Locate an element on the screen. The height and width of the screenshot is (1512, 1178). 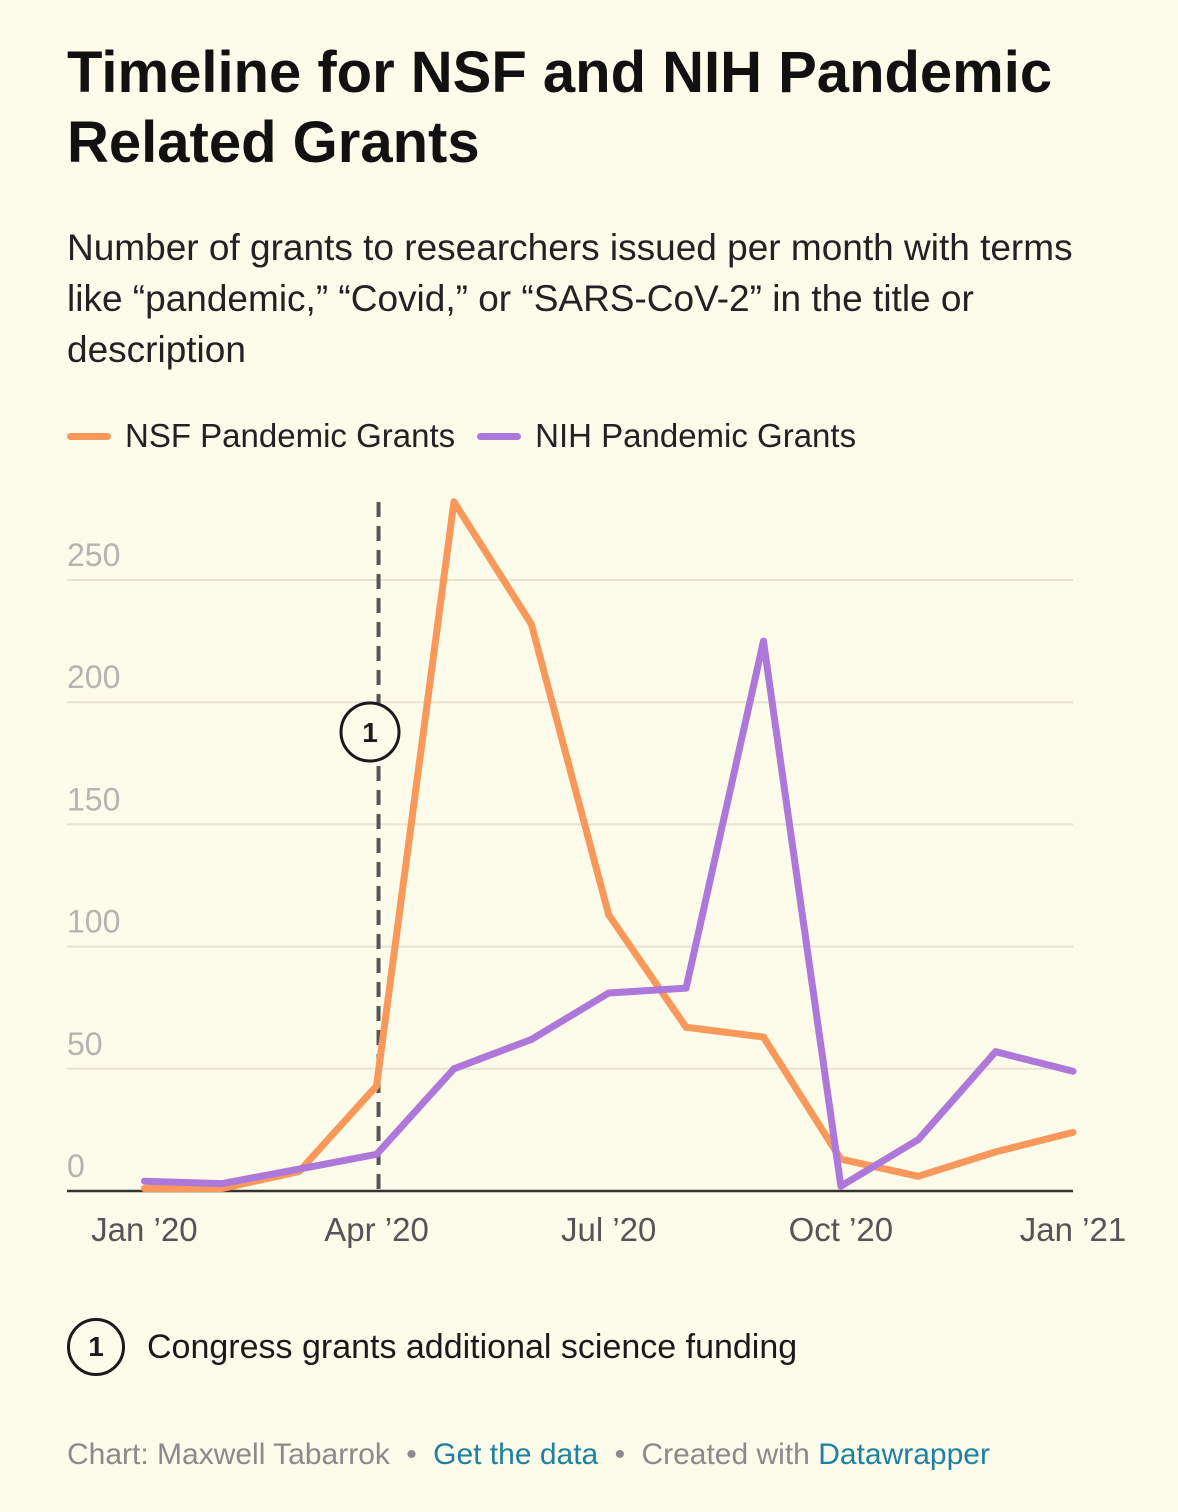
y-tick-label: 200 is located at coordinates (93, 677).